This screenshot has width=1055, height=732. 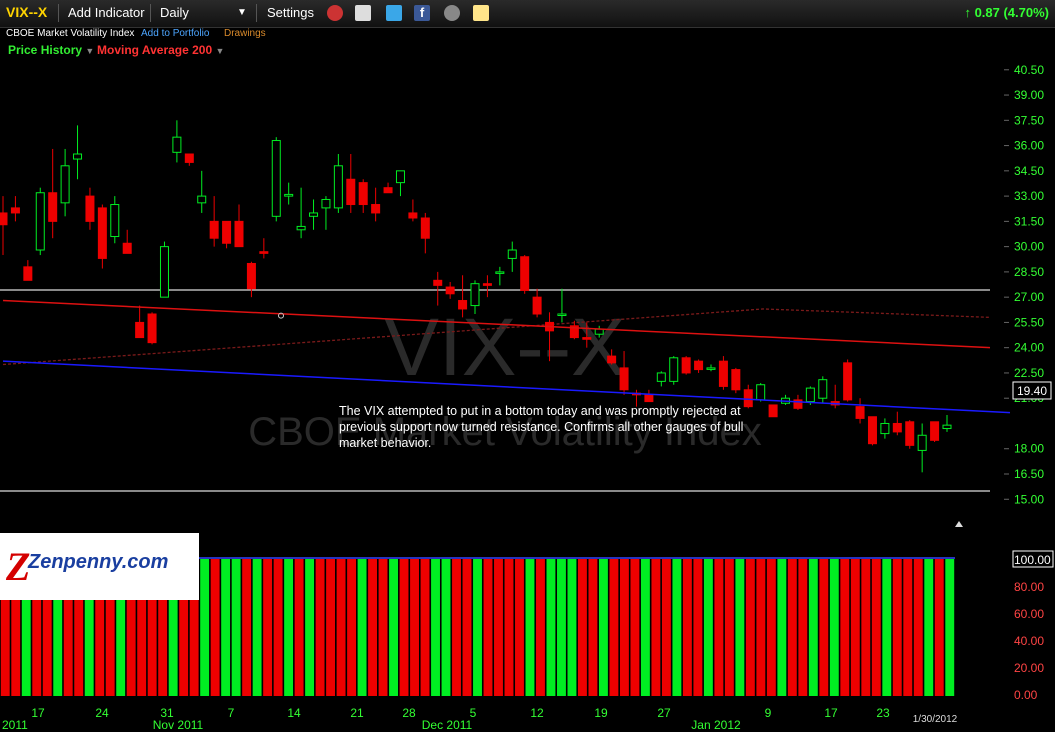 What do you see at coordinates (504, 347) in the screenshot?
I see `watermark-symbol: VIX--X` at bounding box center [504, 347].